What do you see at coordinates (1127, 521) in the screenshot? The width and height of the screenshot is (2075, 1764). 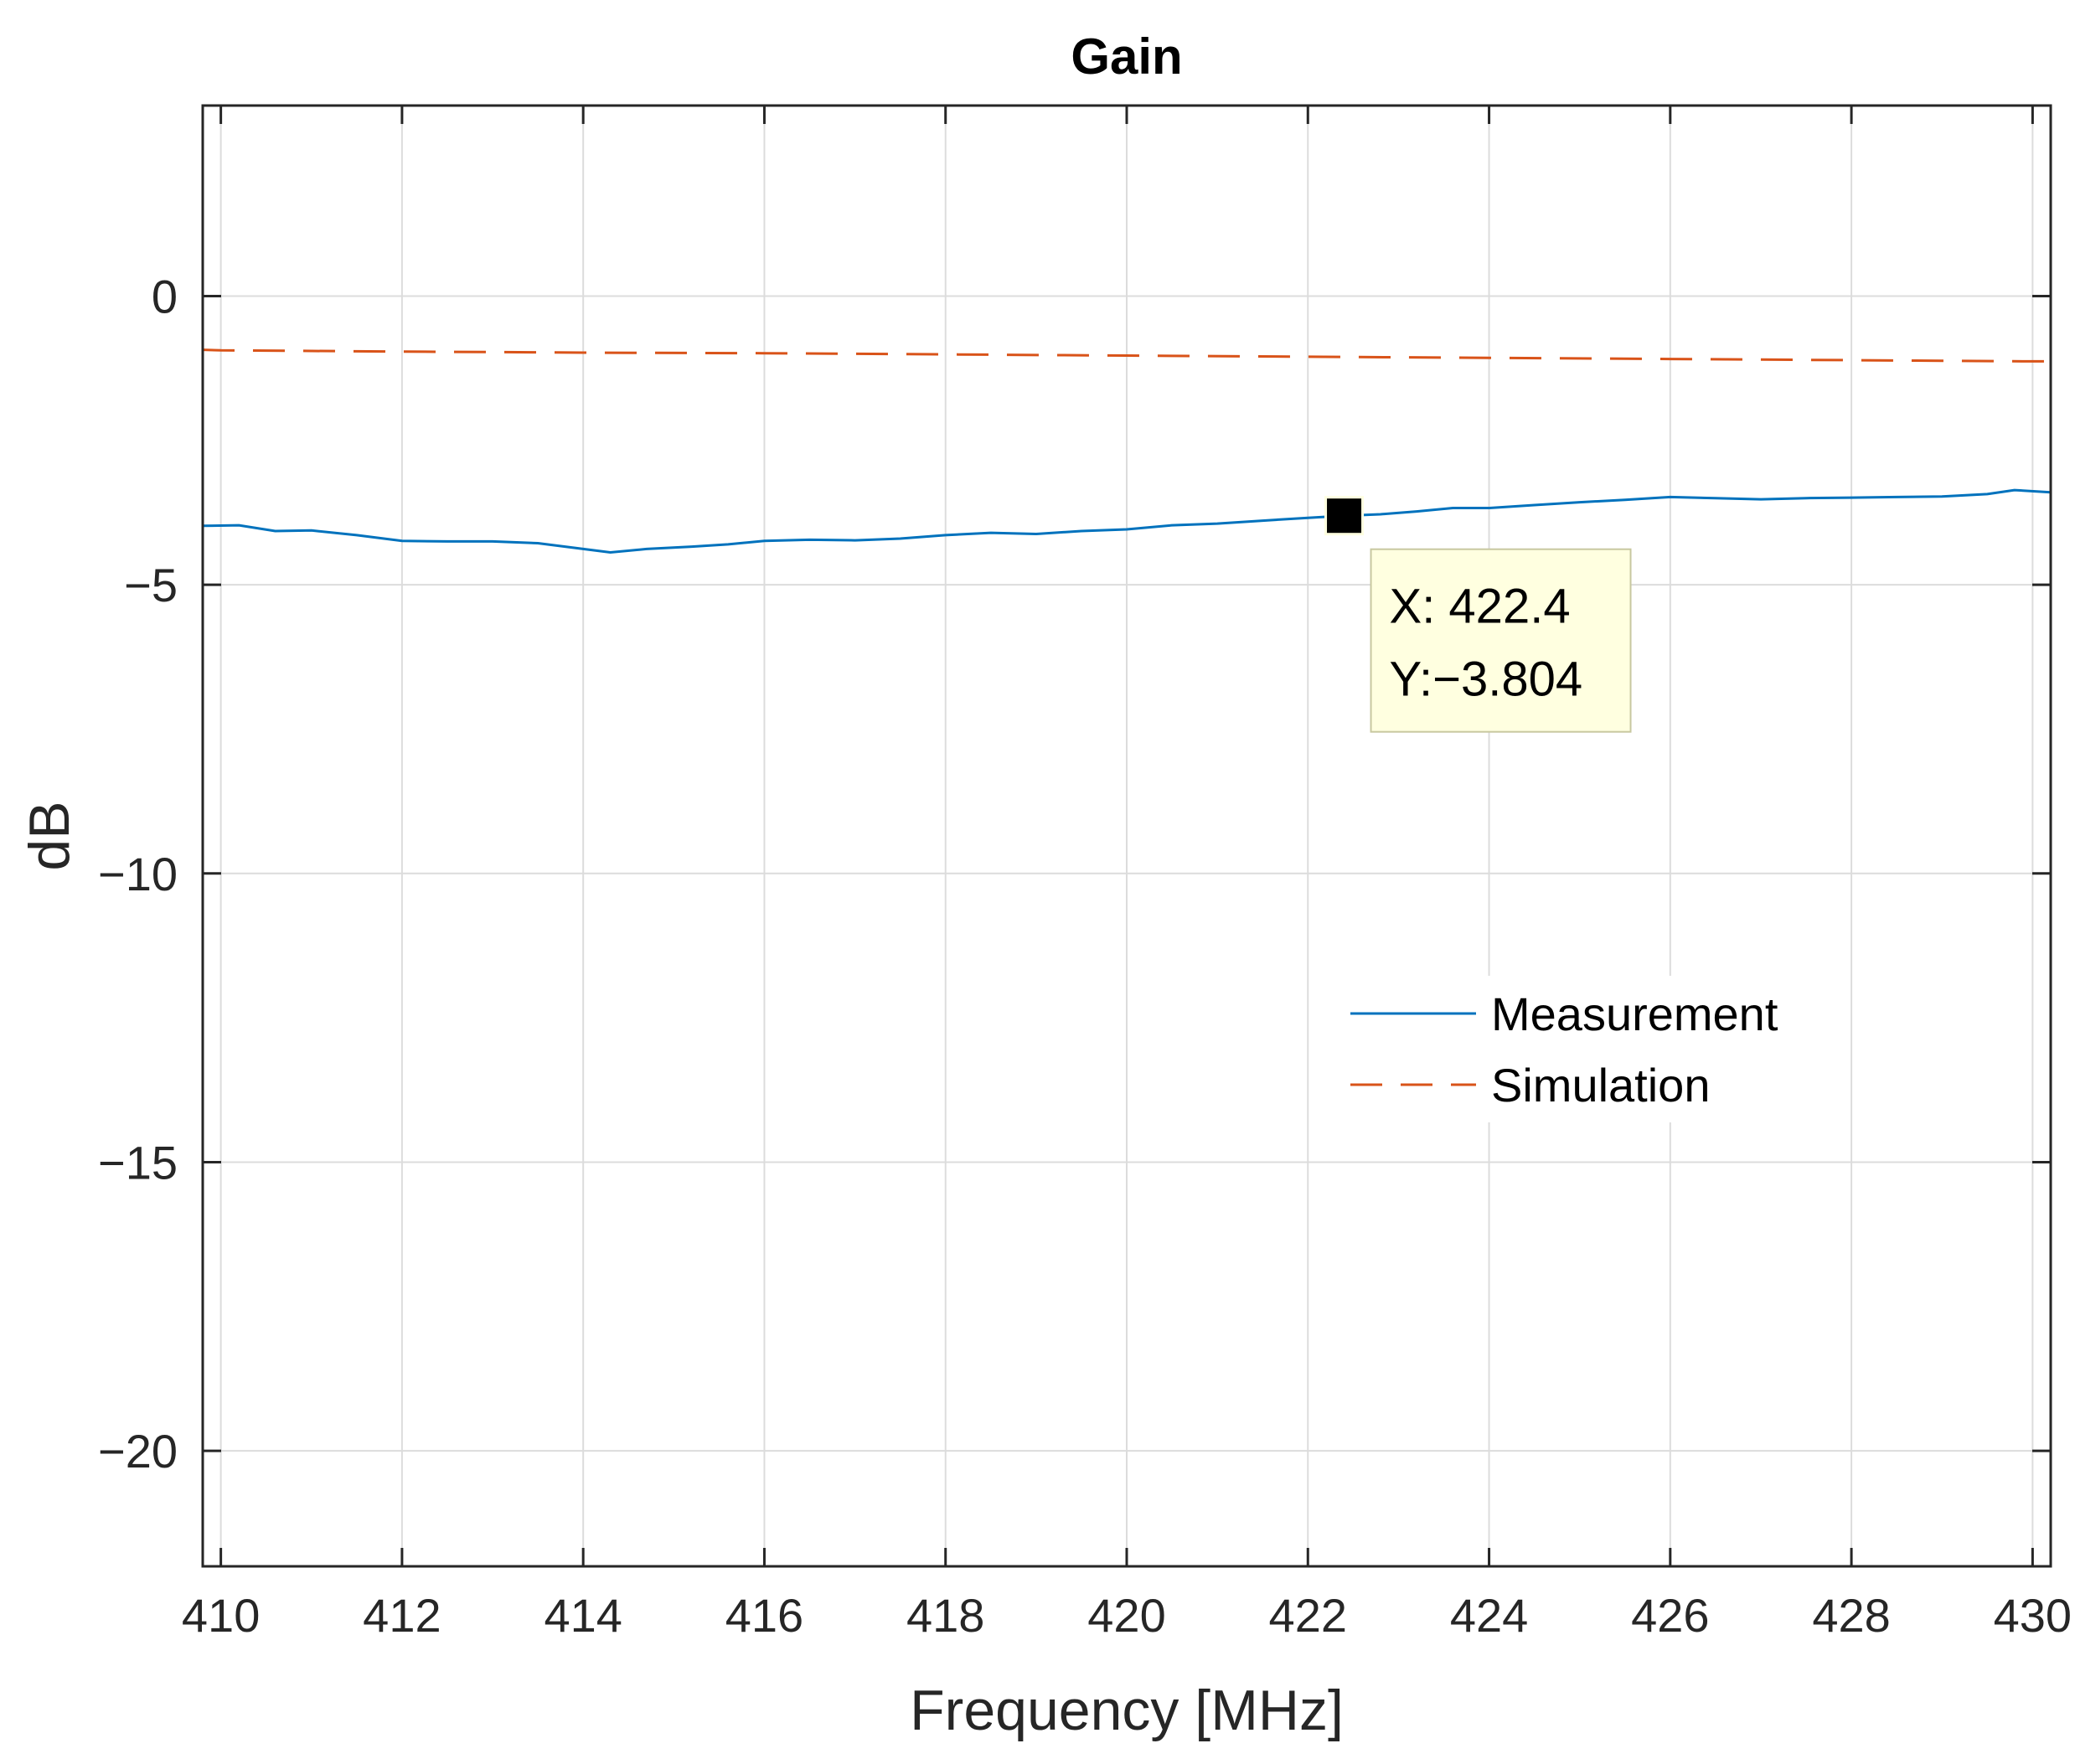 I see `series-line-measurement` at bounding box center [1127, 521].